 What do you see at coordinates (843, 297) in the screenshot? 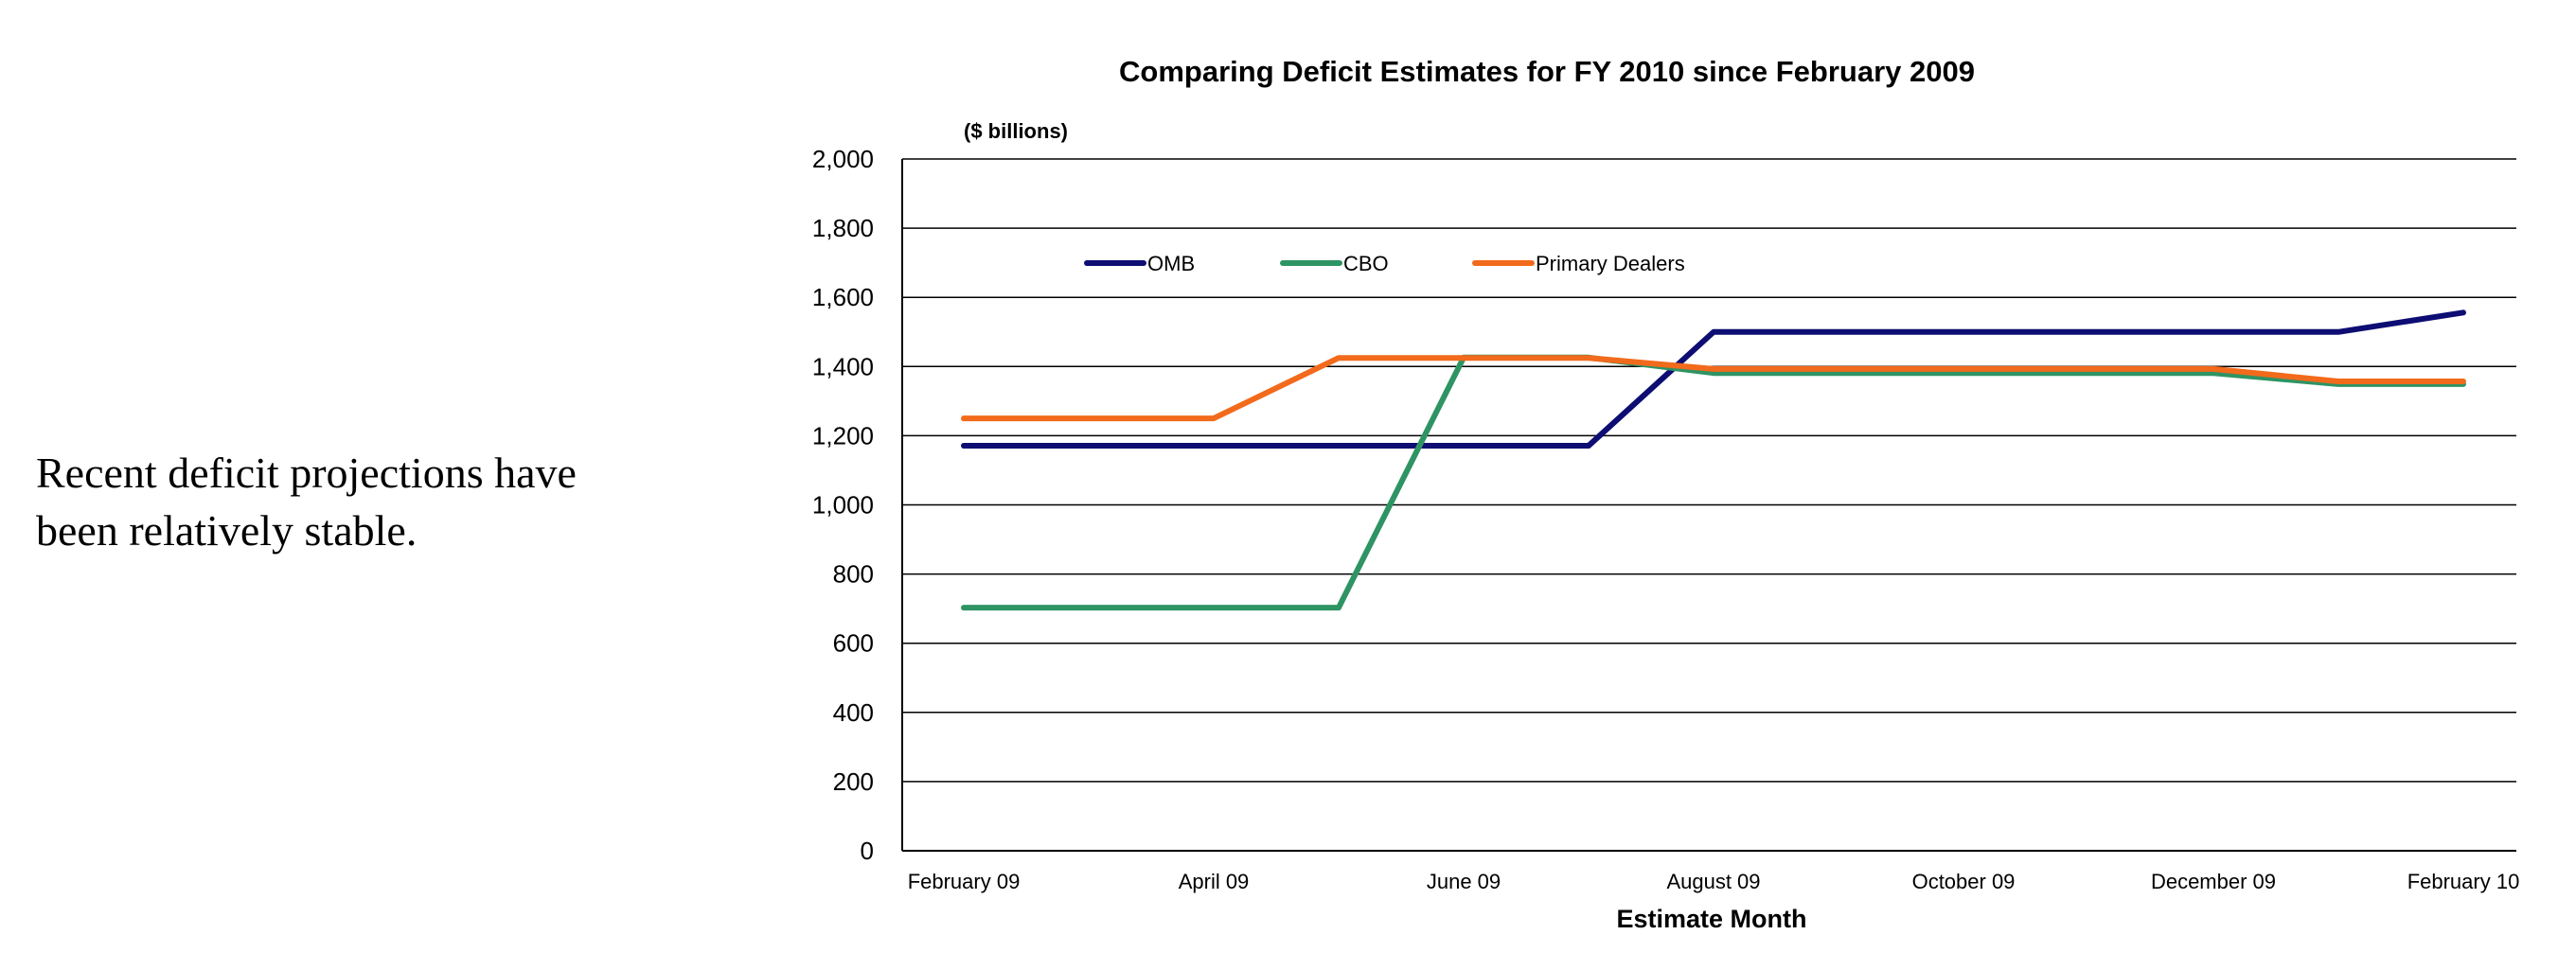
I see `y-tick-label: 1,600` at bounding box center [843, 297].